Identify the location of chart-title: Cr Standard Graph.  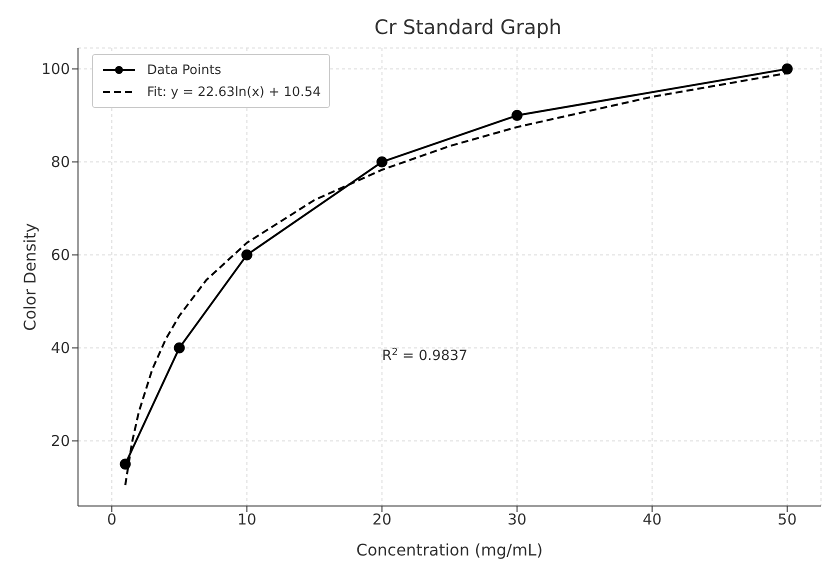
(468, 27).